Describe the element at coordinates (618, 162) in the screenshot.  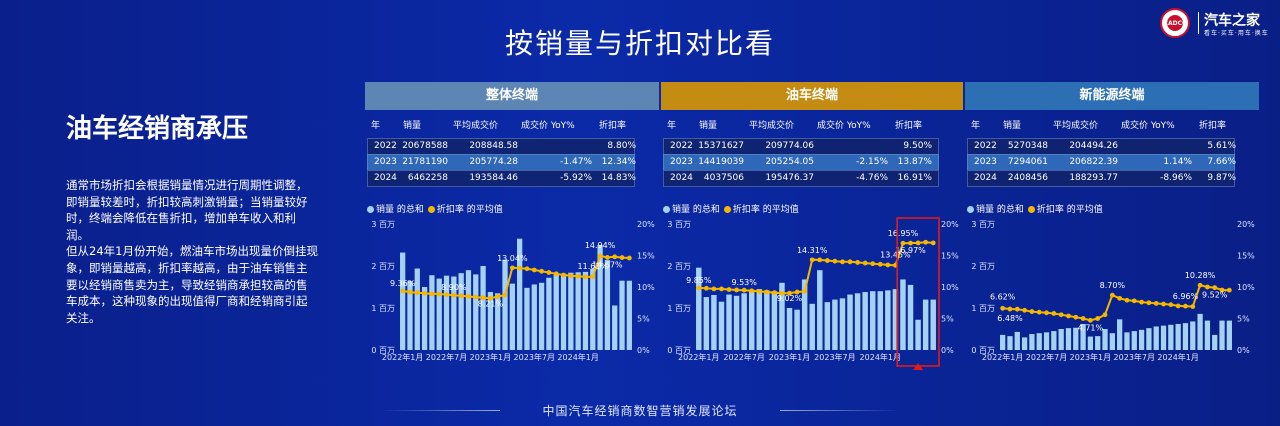
I see `table-cell: 12.34%` at that location.